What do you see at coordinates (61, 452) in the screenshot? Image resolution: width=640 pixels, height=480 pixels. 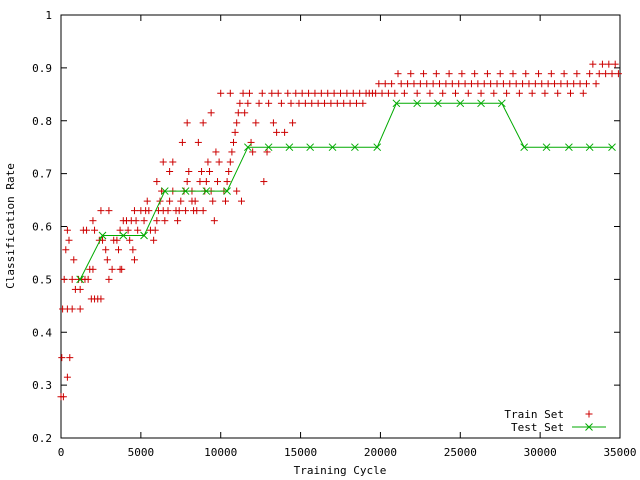 I see `x-tick-label: 0` at bounding box center [61, 452].